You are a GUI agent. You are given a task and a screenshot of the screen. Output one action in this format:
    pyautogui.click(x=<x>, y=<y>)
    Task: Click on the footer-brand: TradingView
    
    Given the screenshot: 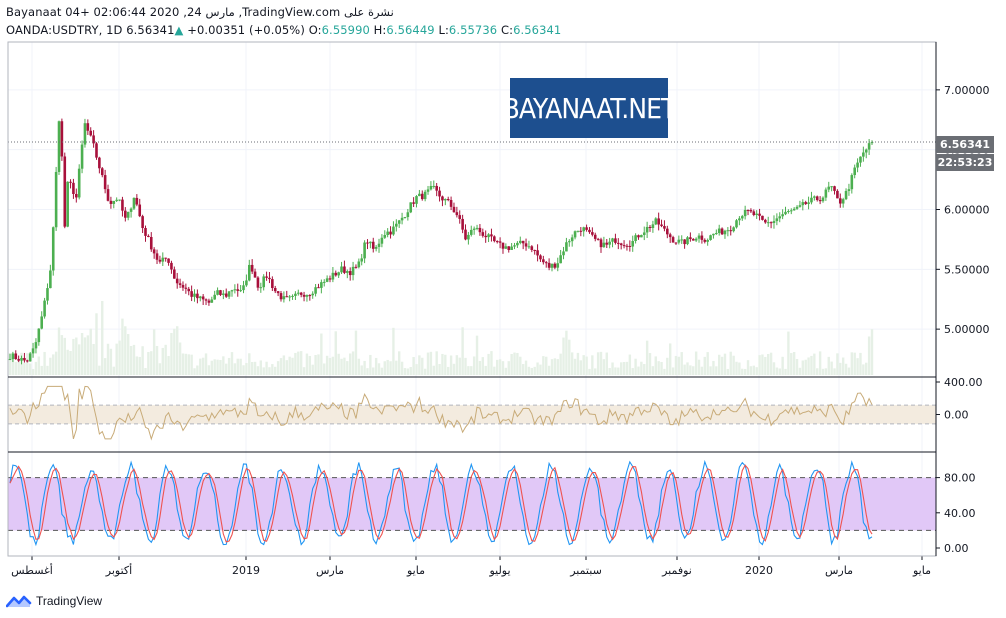 What is the action you would take?
    pyautogui.click(x=54, y=601)
    